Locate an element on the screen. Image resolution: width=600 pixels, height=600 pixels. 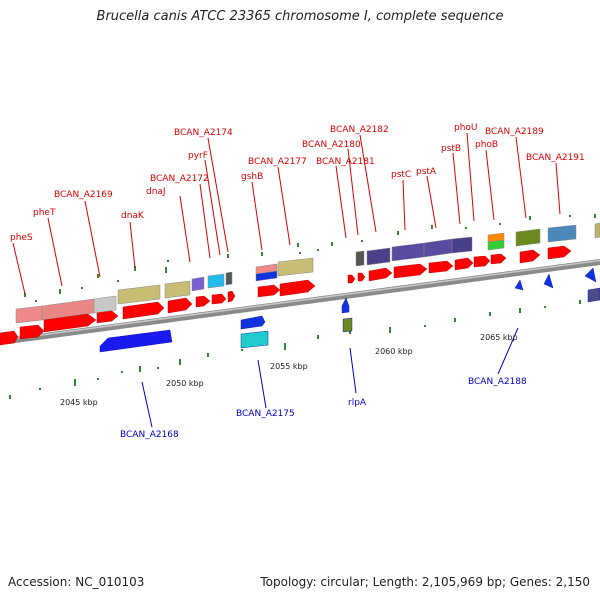
gene-label-a2182: BCAN_A2182 is located at coordinates (359, 130).